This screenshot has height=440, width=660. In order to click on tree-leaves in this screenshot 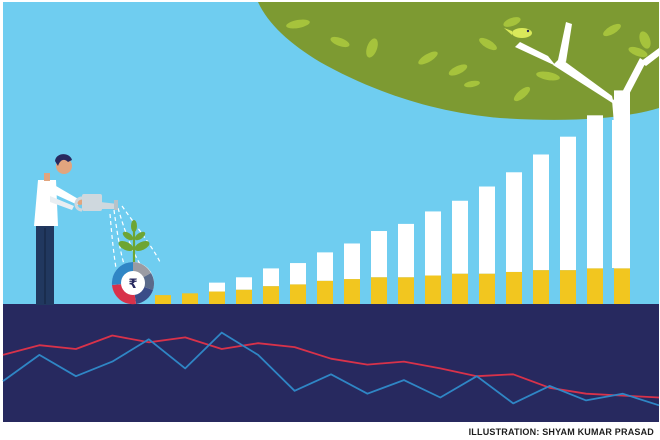, I will do `click(468, 59)`.